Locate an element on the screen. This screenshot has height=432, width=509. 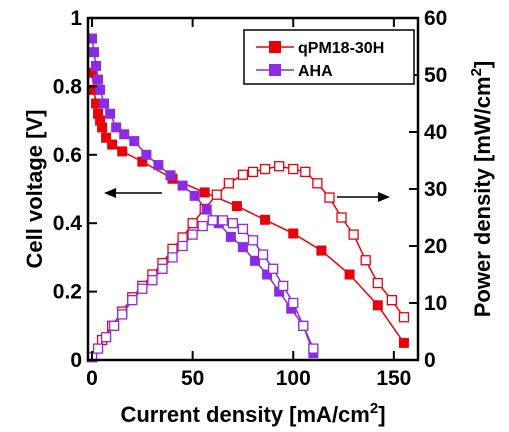
x-tick-label: 50 is located at coordinates (192, 378).